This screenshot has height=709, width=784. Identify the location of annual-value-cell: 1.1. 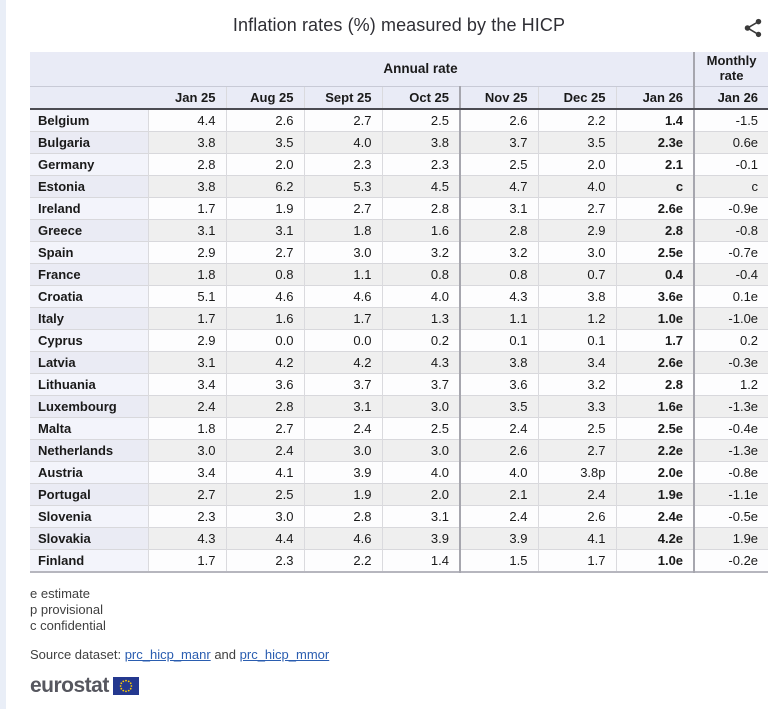
(498, 318).